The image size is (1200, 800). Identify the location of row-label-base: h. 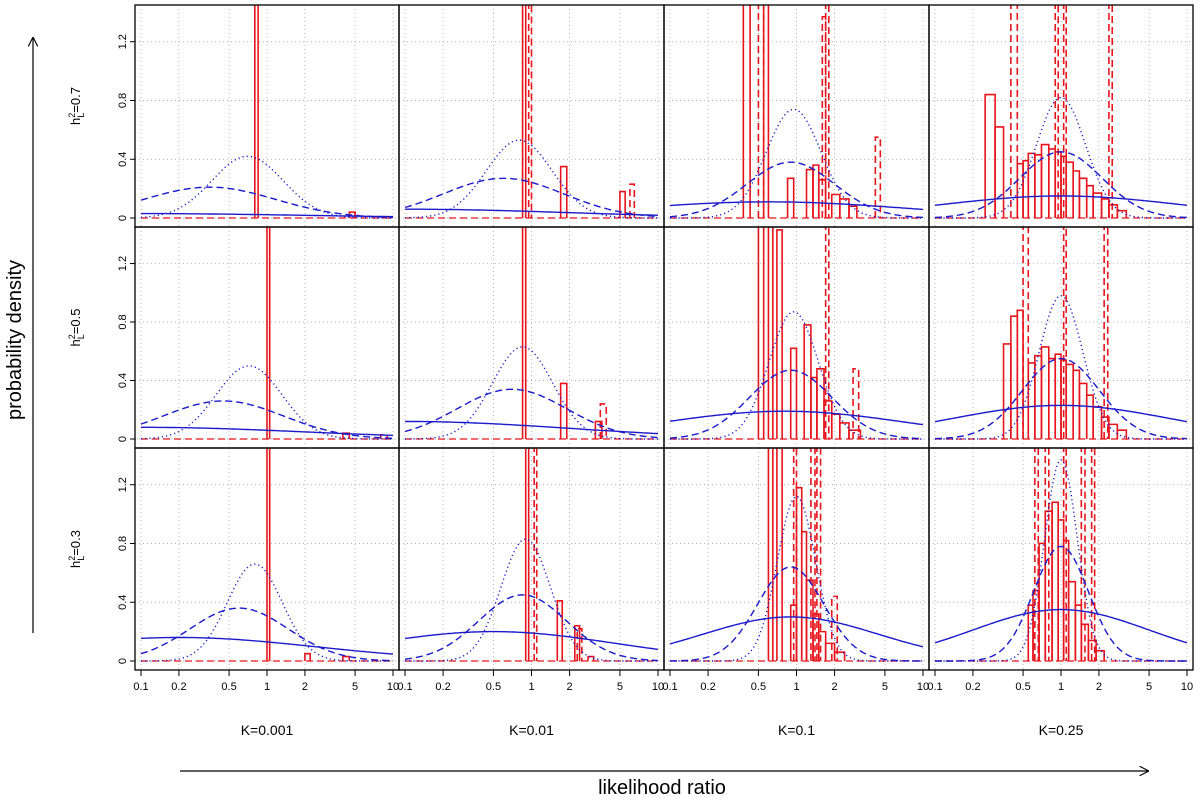
(75, 121).